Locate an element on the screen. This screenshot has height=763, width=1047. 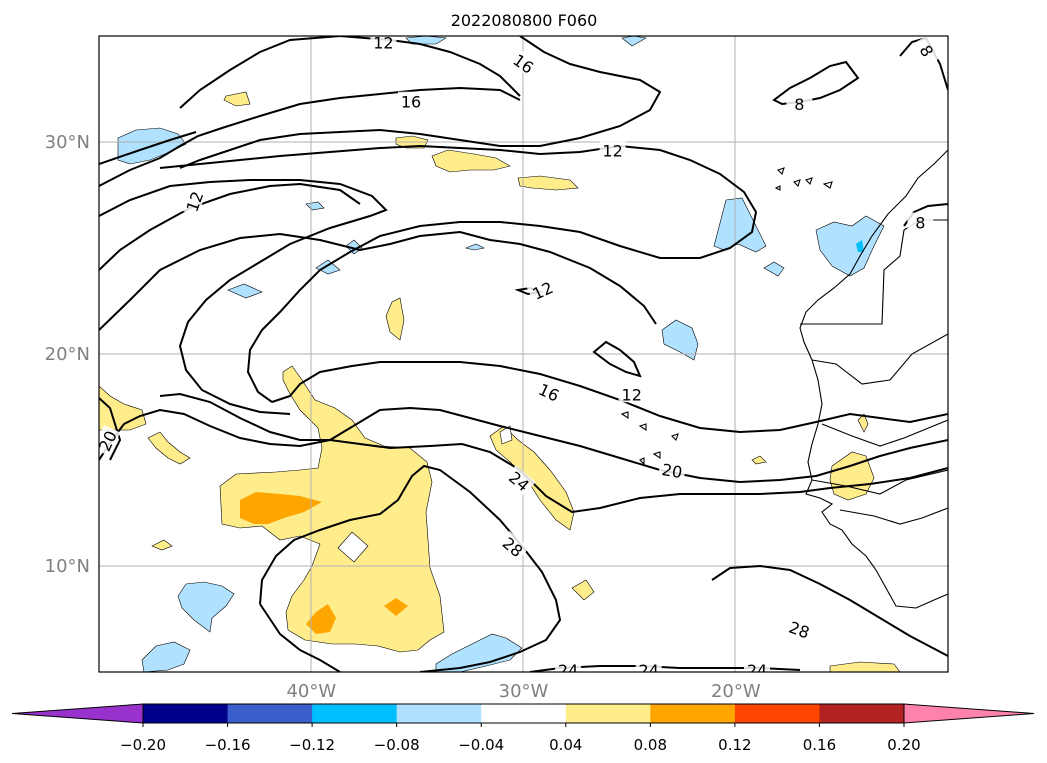
contour-label: 20 is located at coordinates (671, 471).